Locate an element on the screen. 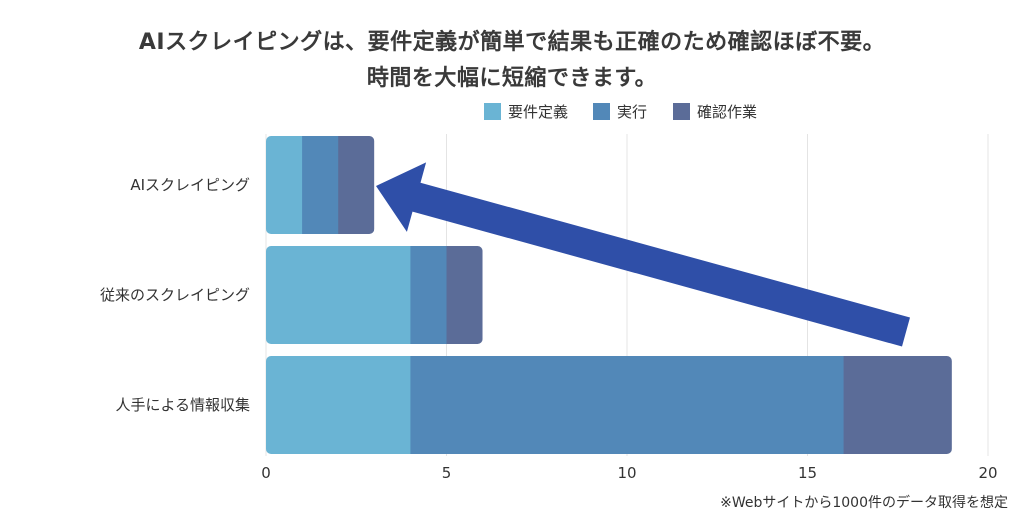  x-tick-label-15: 15 is located at coordinates (807, 473).